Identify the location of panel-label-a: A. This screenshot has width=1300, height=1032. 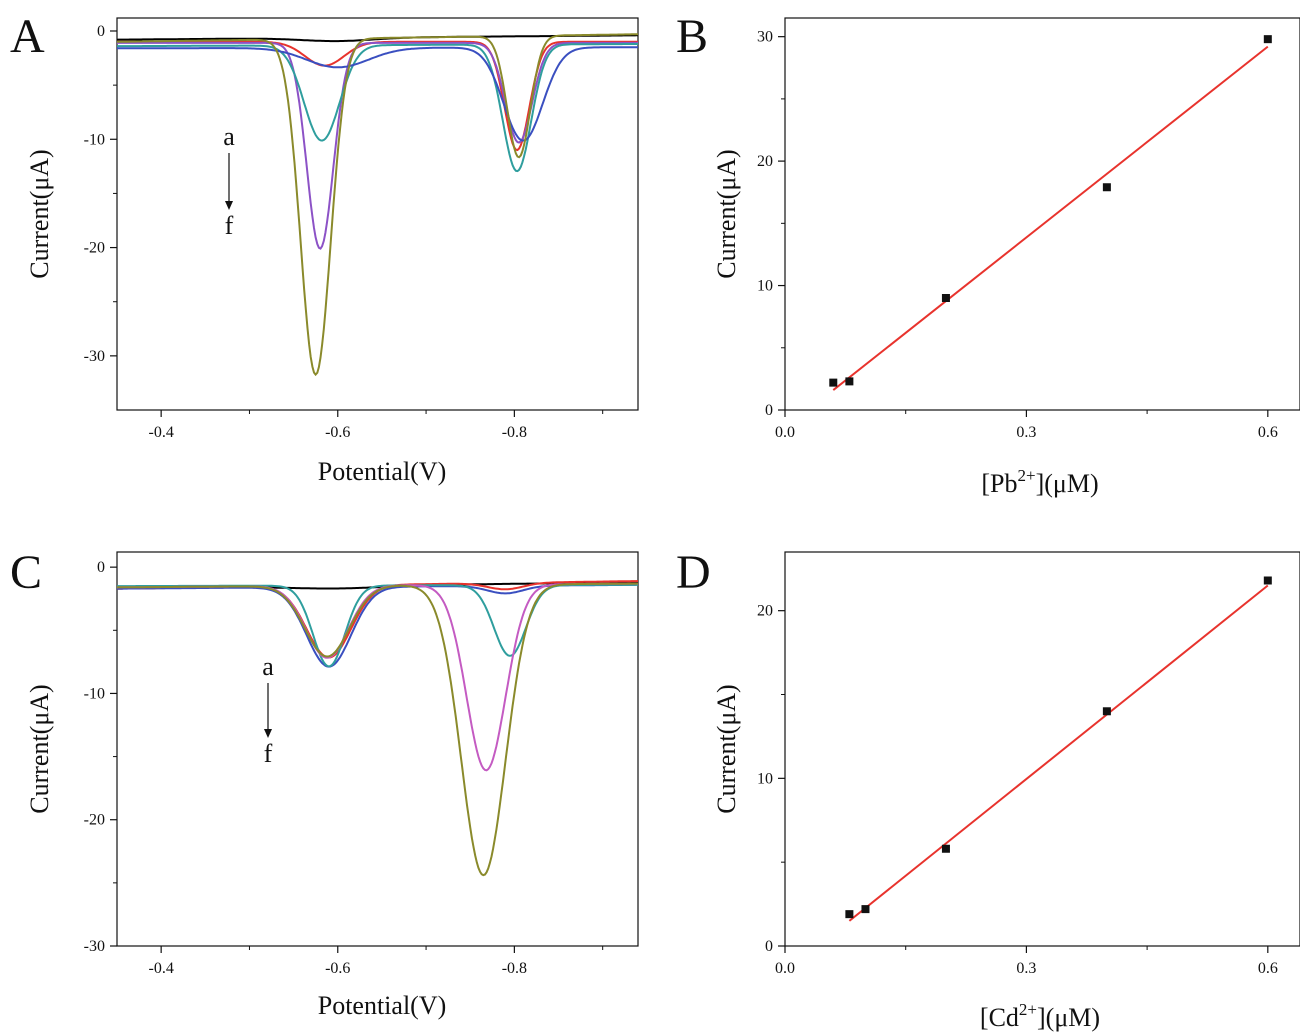
(27, 36).